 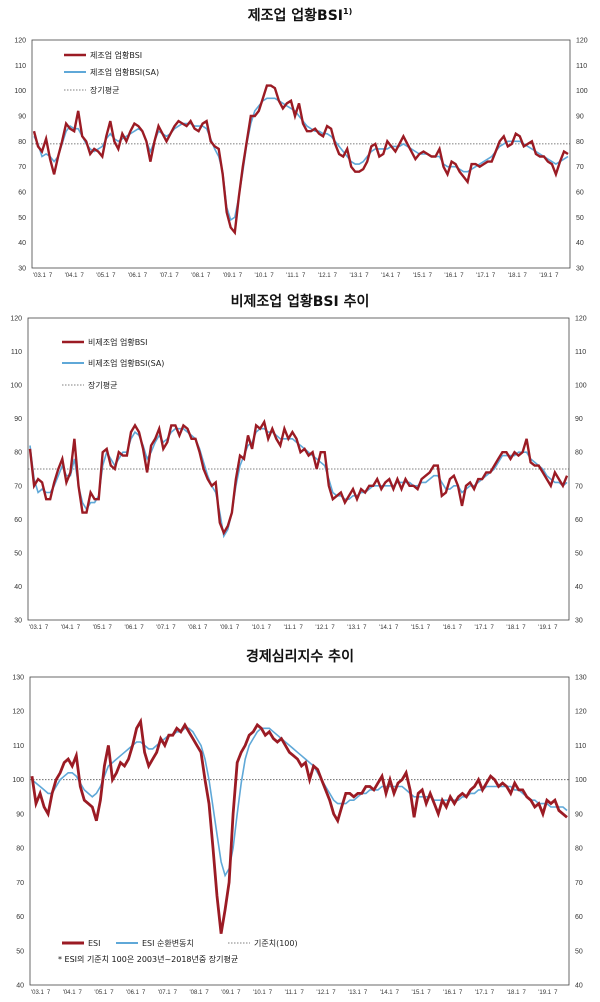 What do you see at coordinates (18, 520) in the screenshot?
I see `chart2-y-tick-left: 60` at bounding box center [18, 520].